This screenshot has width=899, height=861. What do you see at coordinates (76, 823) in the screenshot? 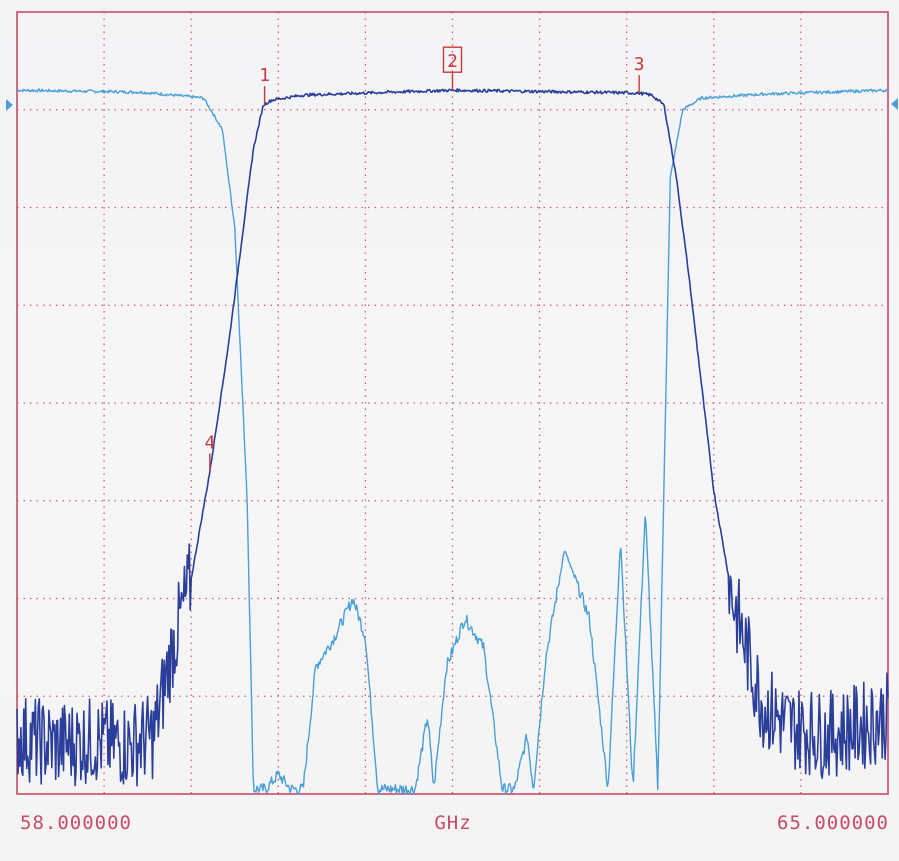
I see `x-start-label: 58.000000` at bounding box center [76, 823].